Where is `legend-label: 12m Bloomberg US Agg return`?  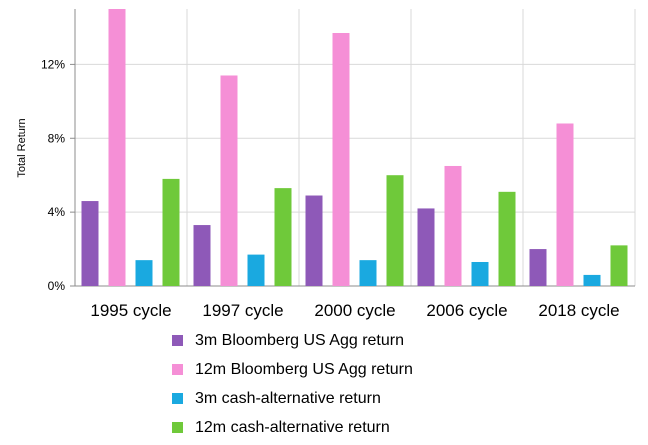
legend-label: 12m Bloomberg US Agg return is located at coordinates (304, 369).